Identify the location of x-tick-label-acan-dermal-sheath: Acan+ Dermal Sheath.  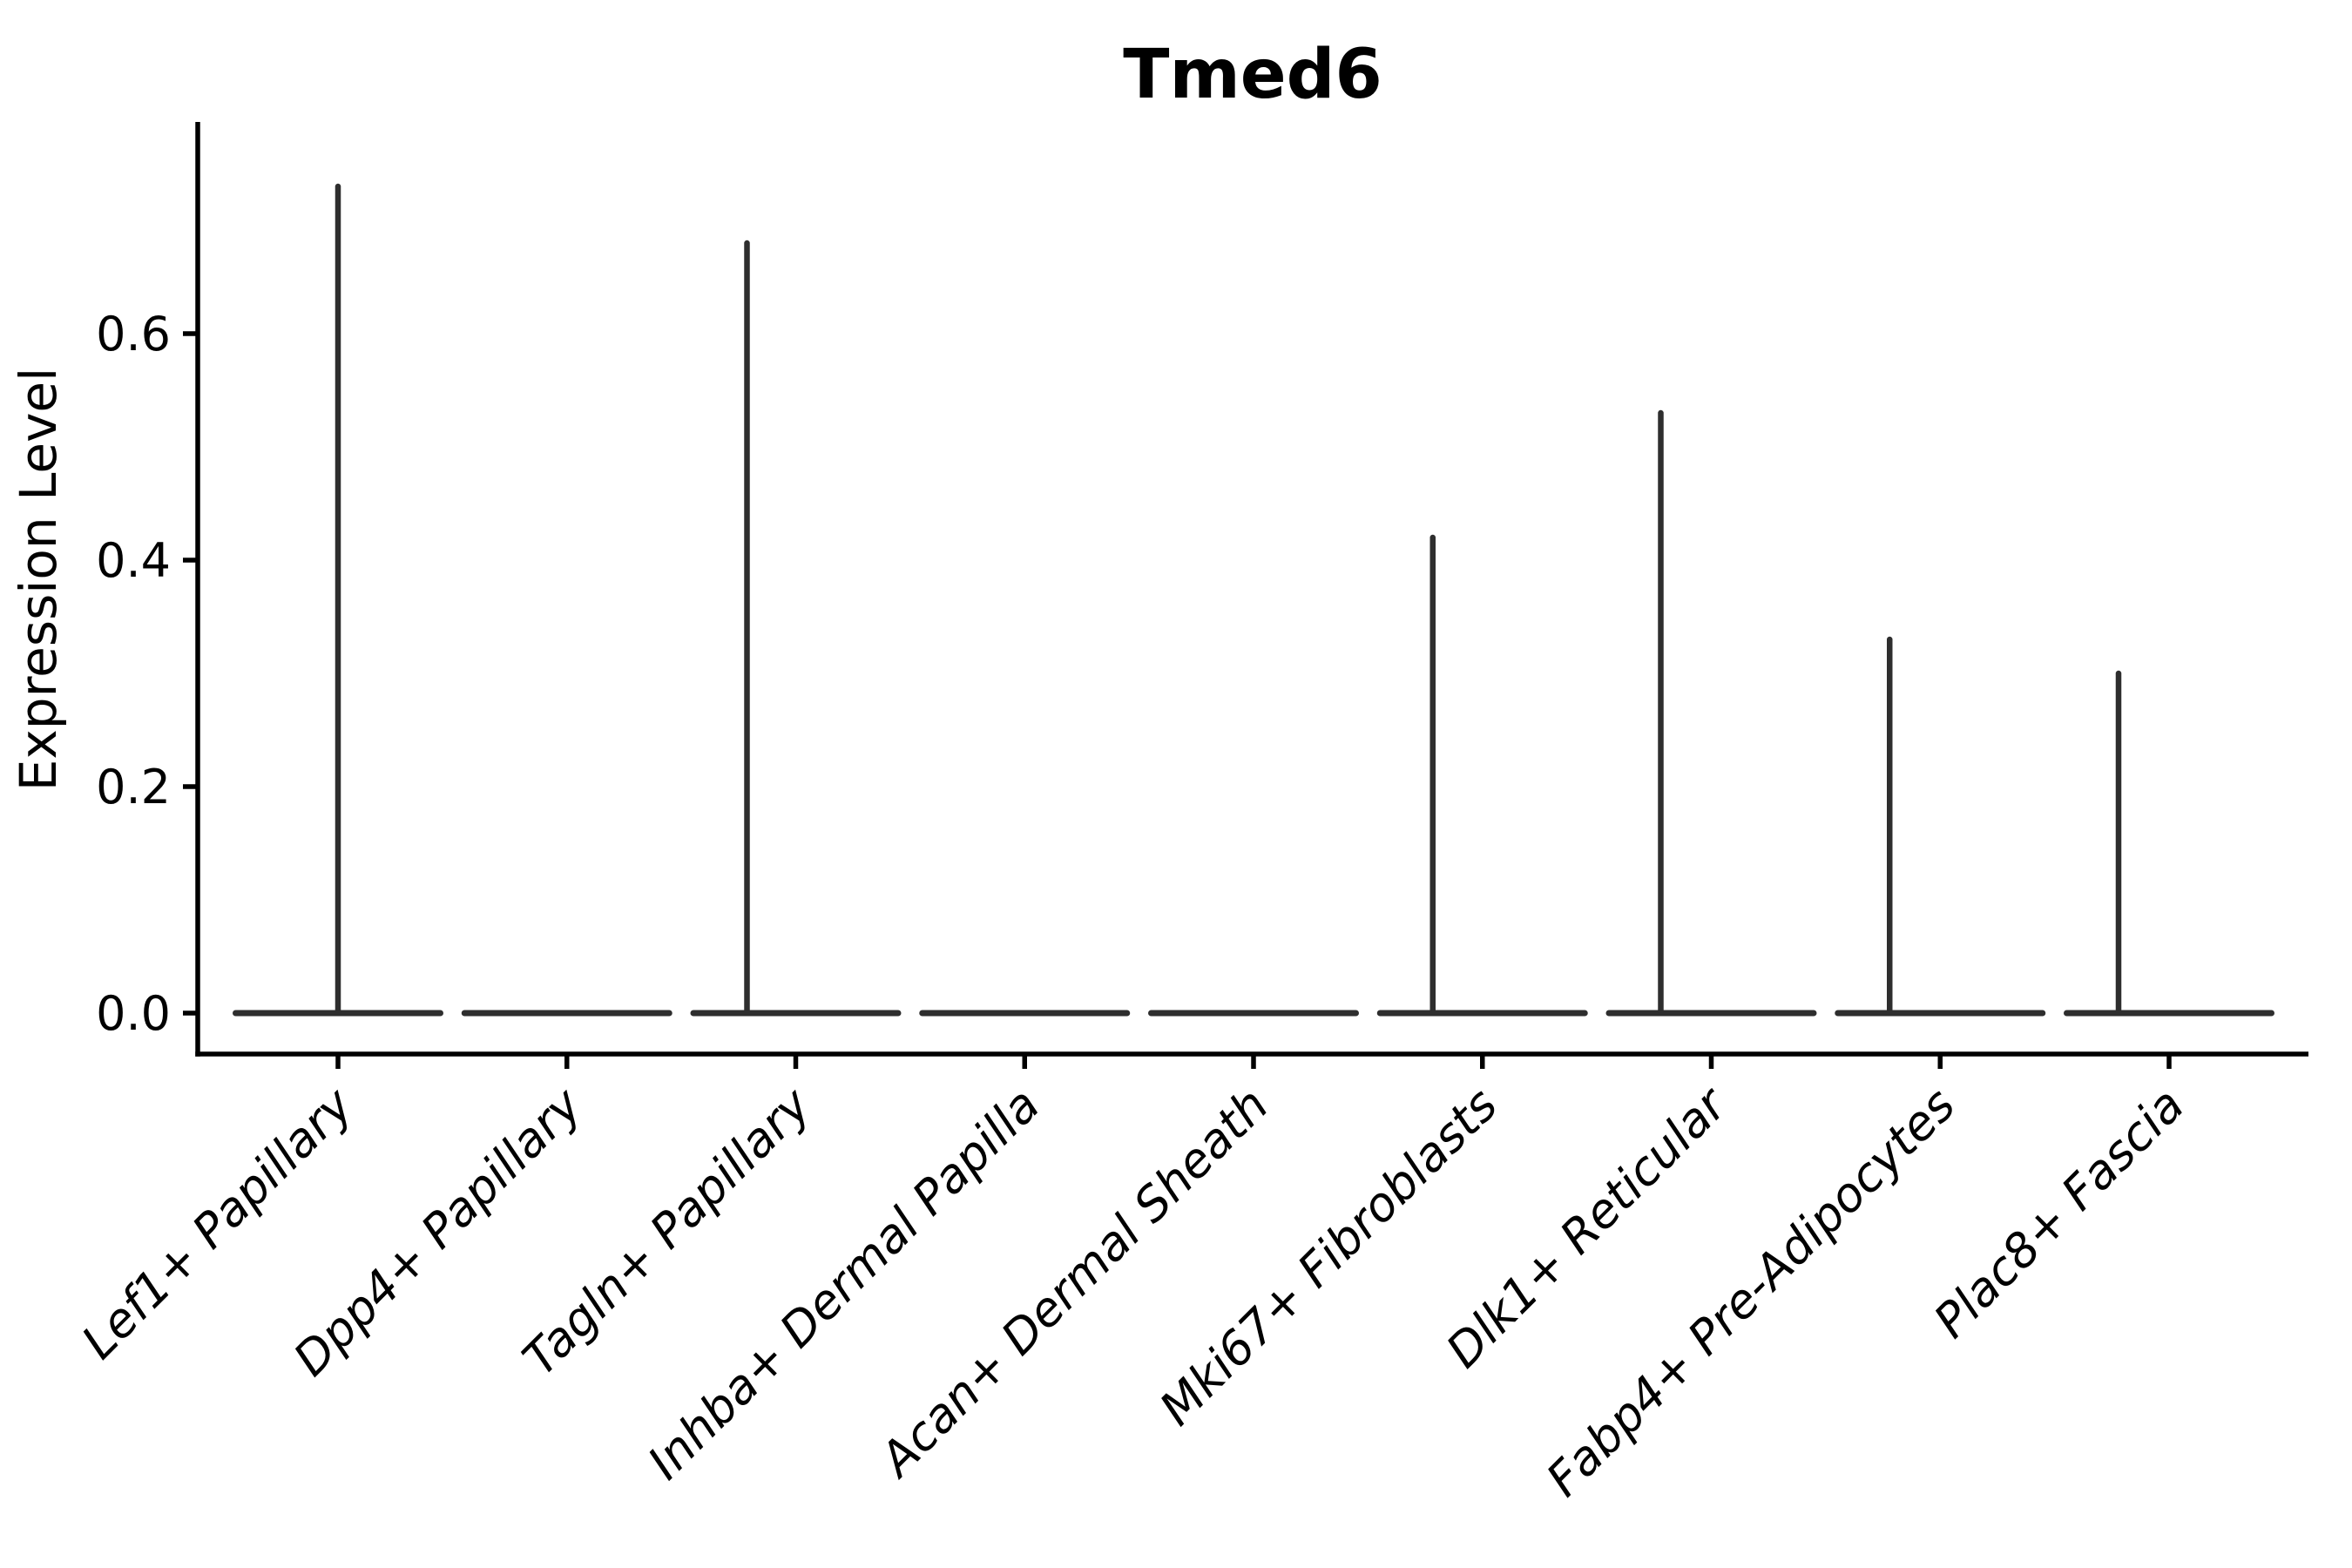
(1073, 1283).